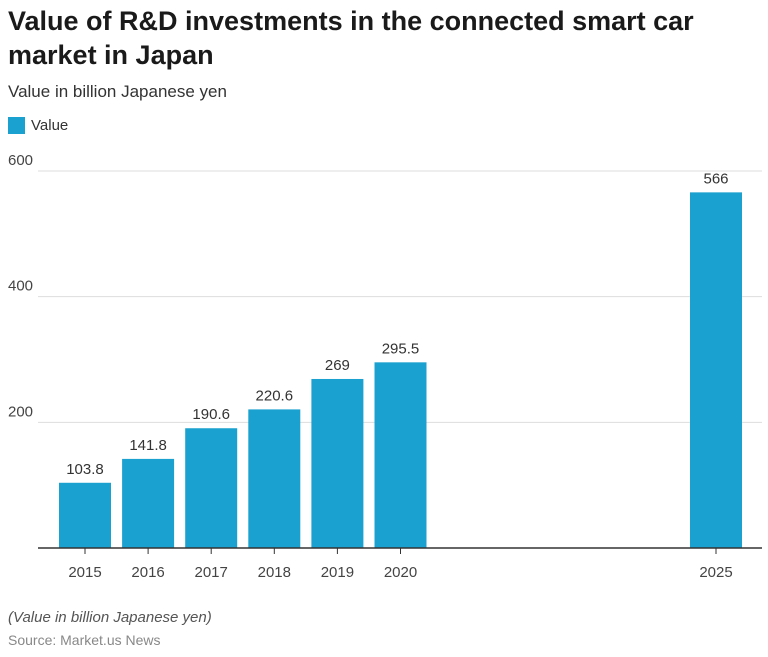 Image resolution: width=768 pixels, height=657 pixels. I want to click on value-label: 141.8, so click(148, 445).